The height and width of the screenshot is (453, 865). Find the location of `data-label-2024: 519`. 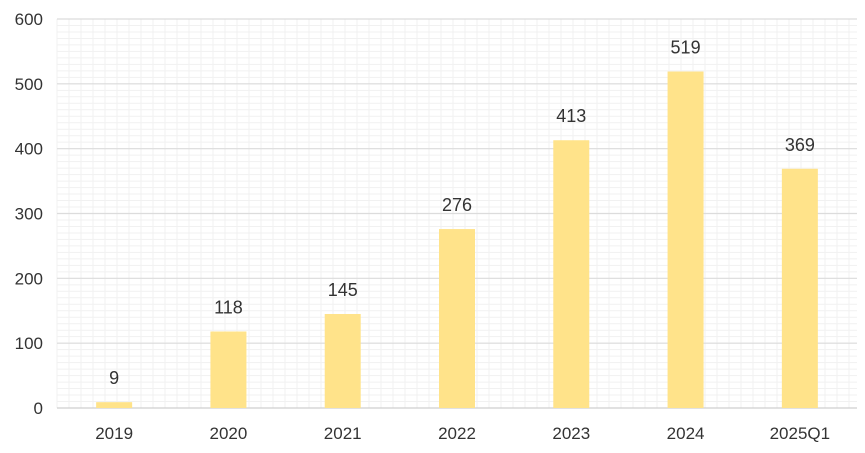

data-label-2024: 519 is located at coordinates (686, 48).